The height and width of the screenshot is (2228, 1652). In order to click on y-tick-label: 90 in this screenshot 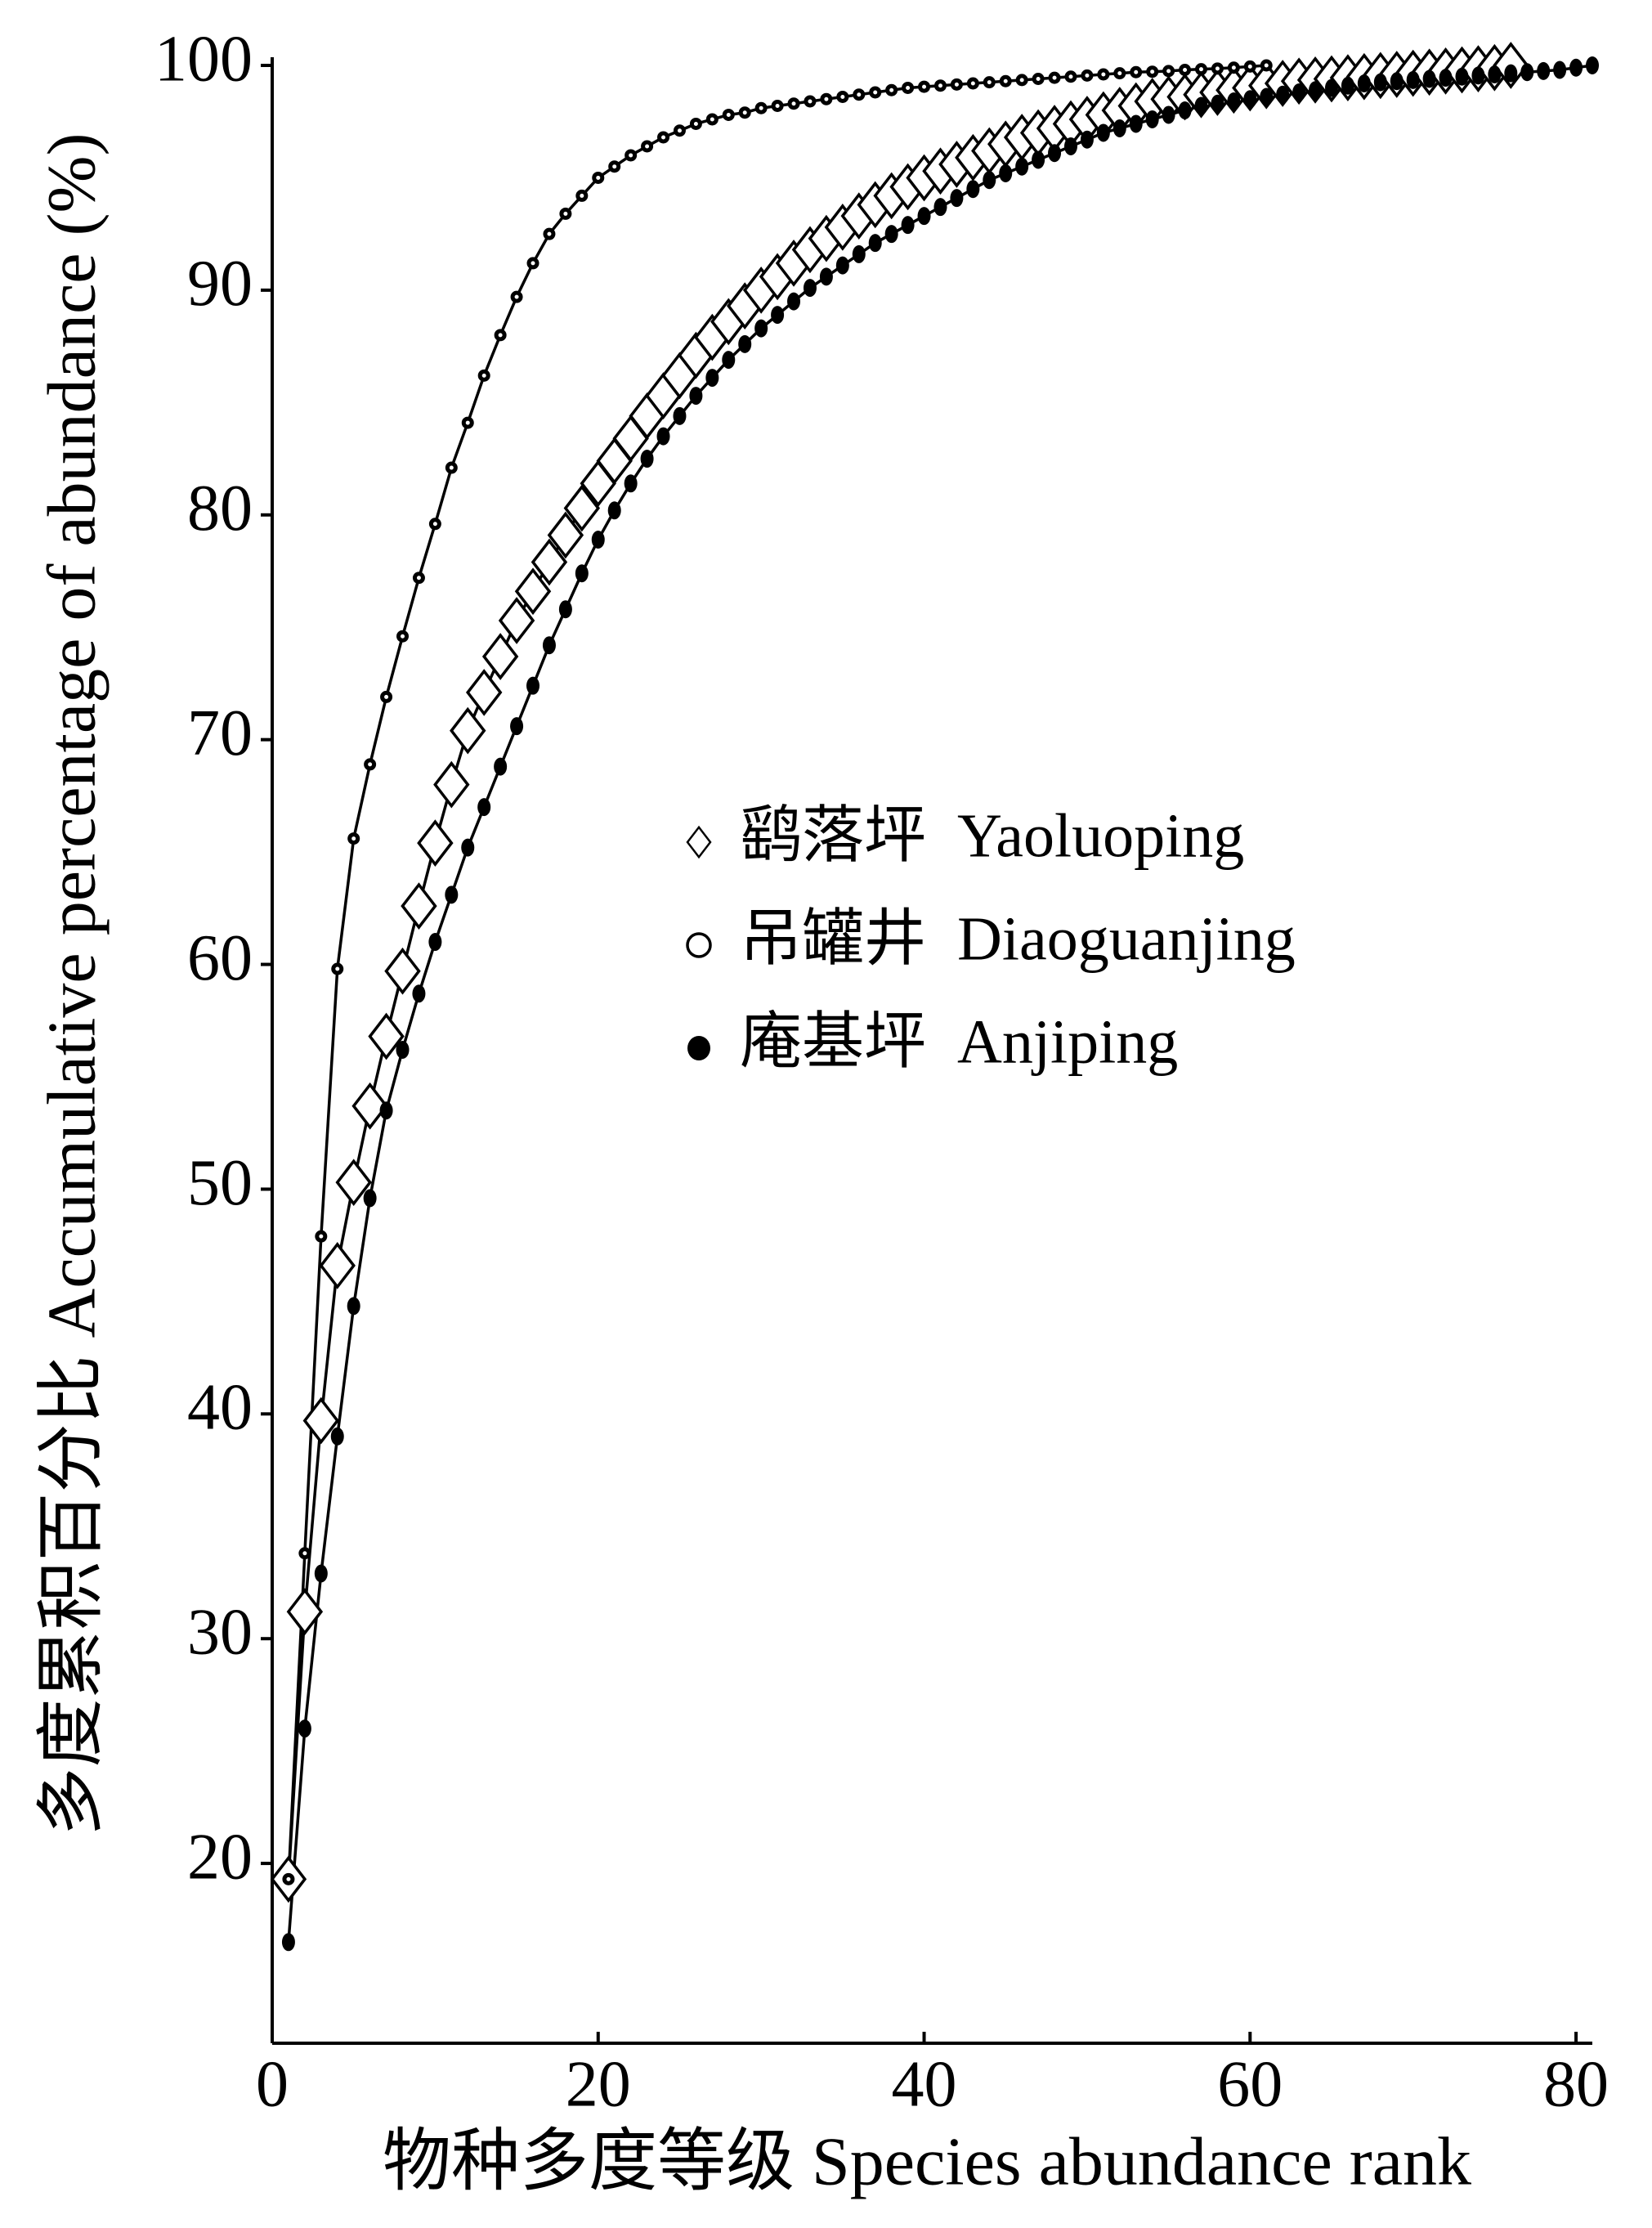, I will do `click(220, 284)`.